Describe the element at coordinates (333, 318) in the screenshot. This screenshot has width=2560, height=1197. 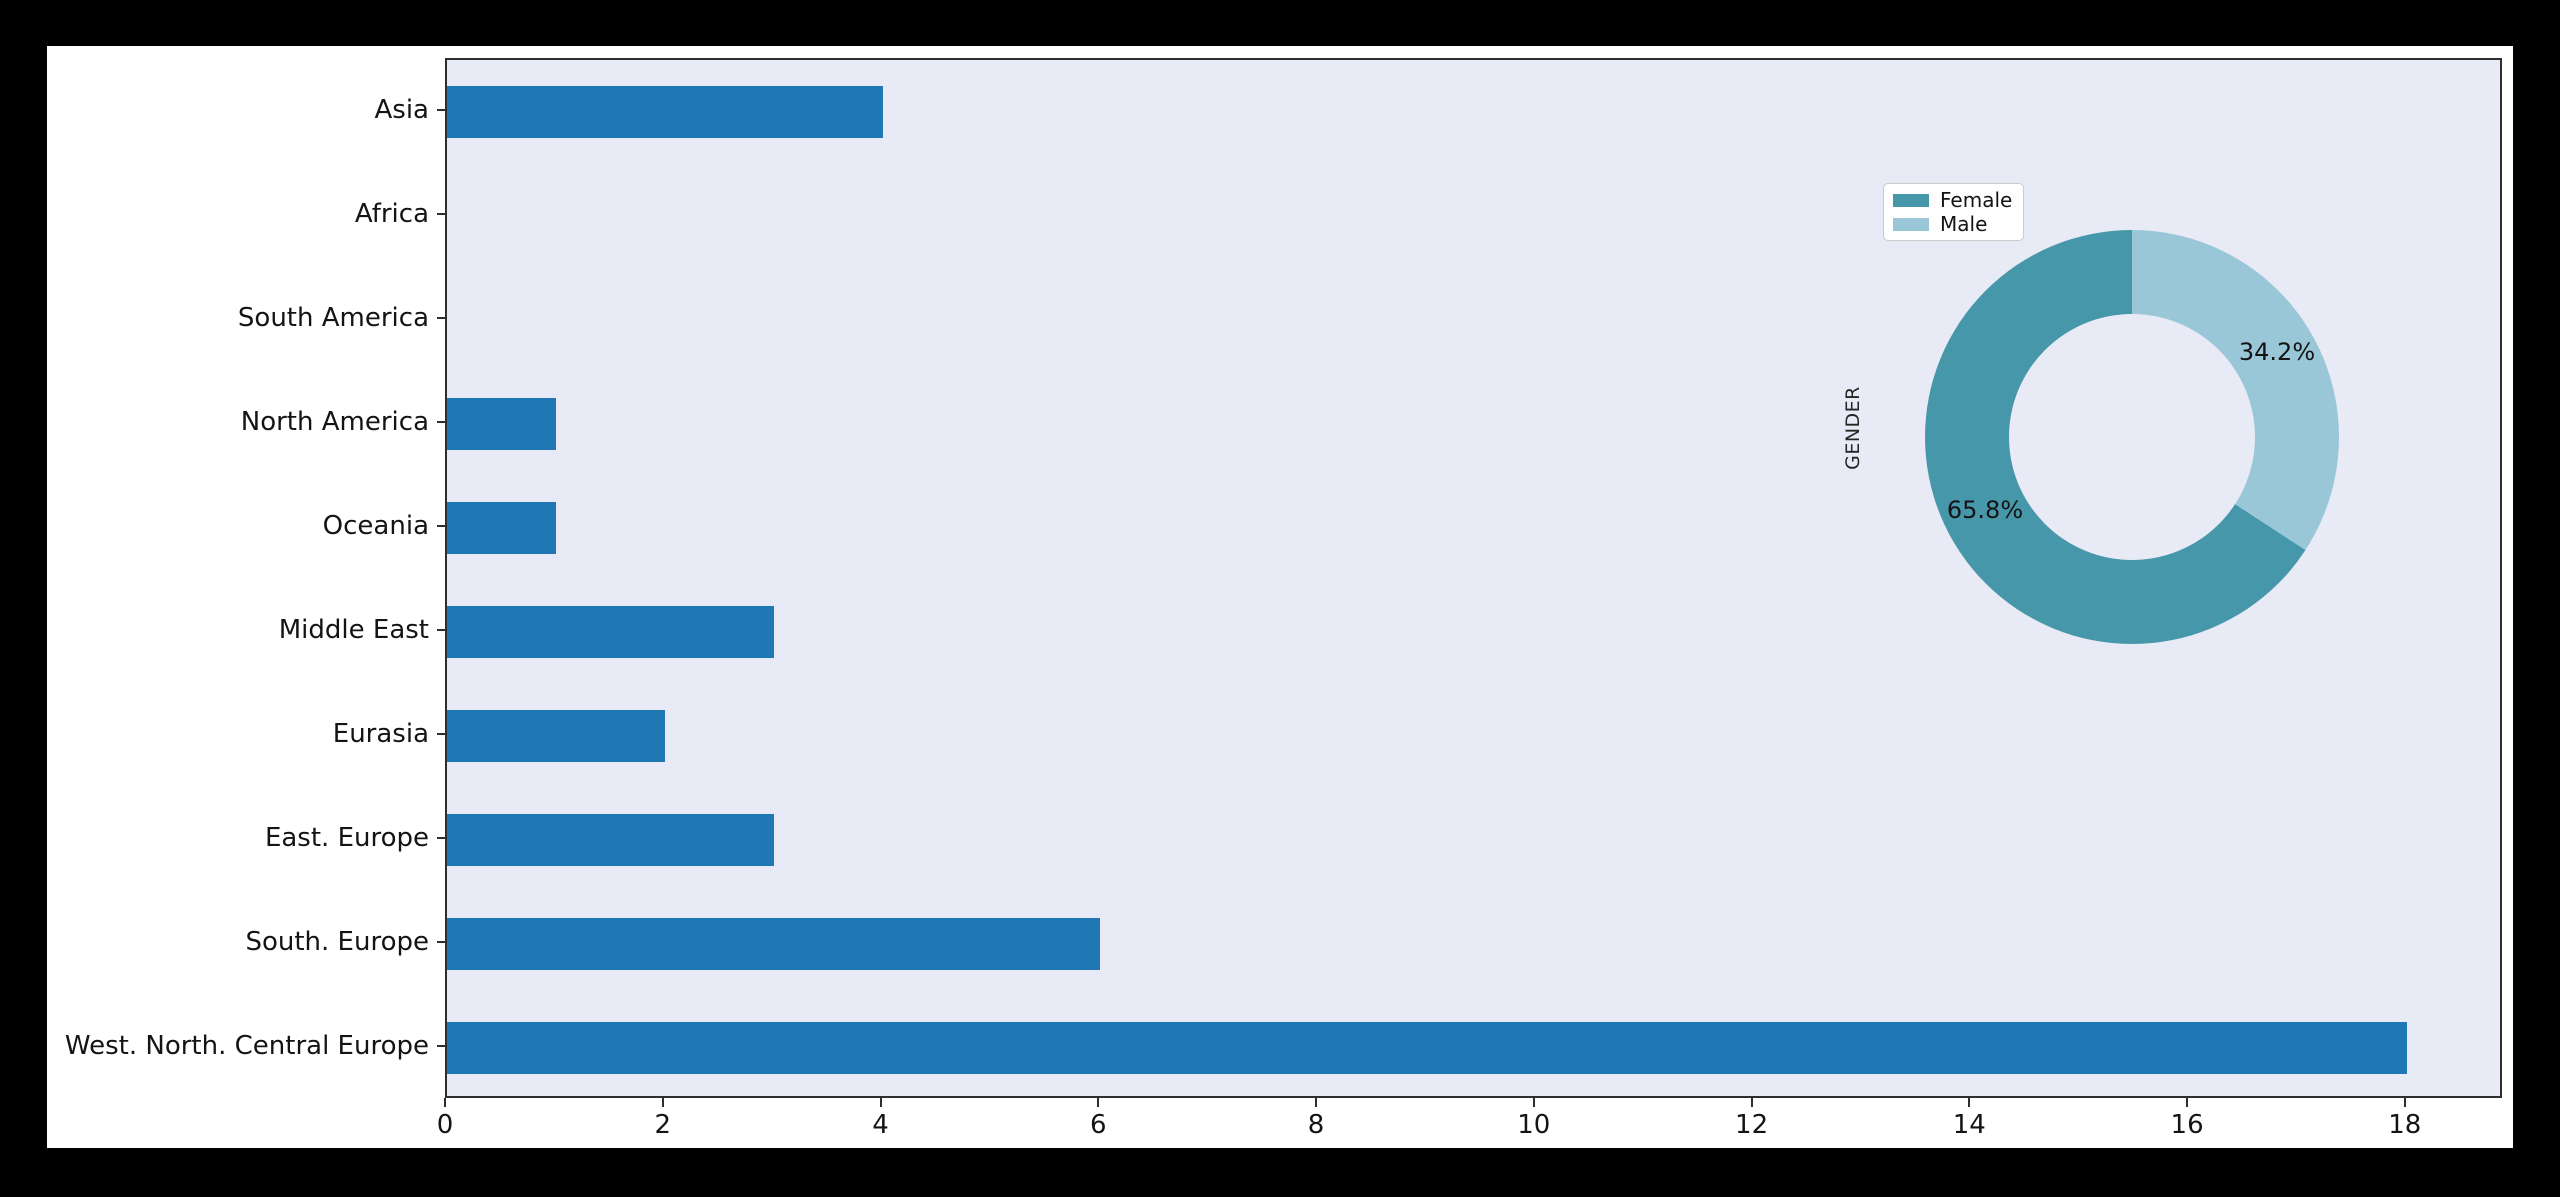
I see `category-label-south-america: South America` at that location.